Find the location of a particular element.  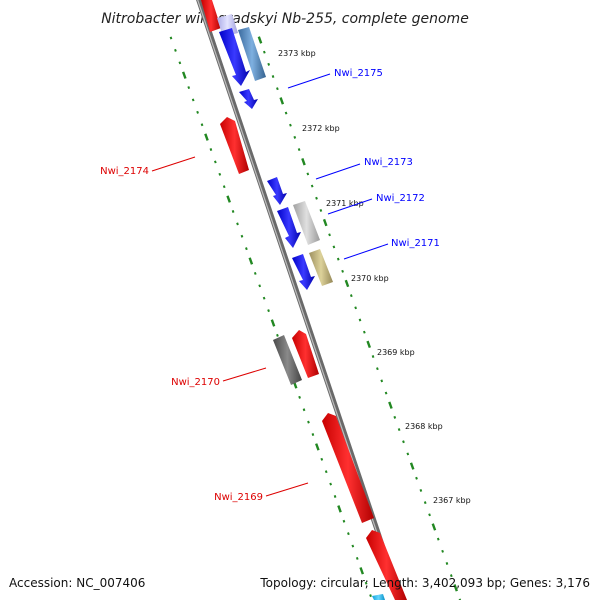

accession-text: Accession: NC_007406 is located at coordinates (77, 583).